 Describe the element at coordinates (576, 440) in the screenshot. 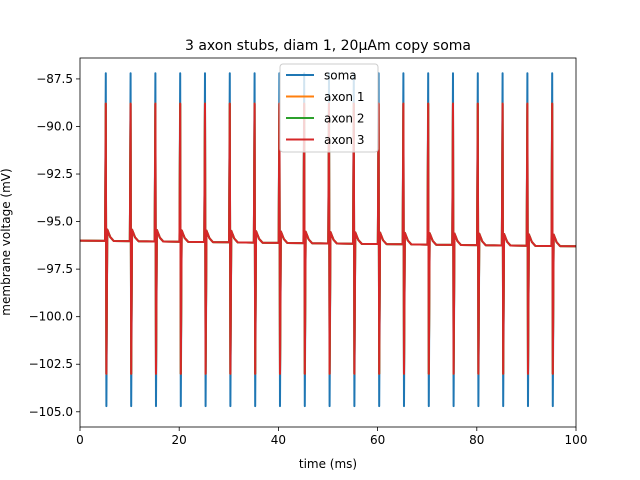

I see `x-tick-label: 100` at that location.